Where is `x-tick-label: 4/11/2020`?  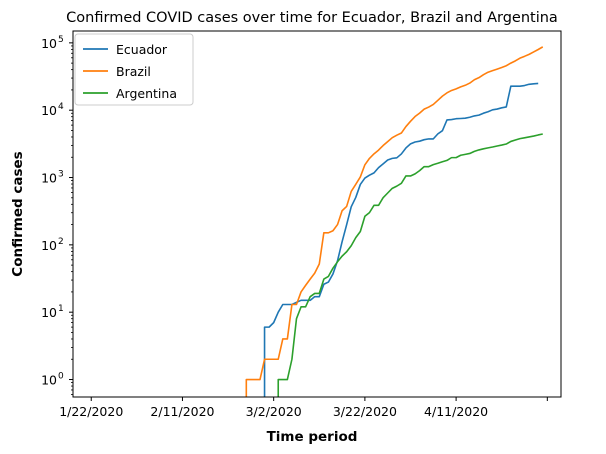 x-tick-label: 4/11/2020 is located at coordinates (456, 411).